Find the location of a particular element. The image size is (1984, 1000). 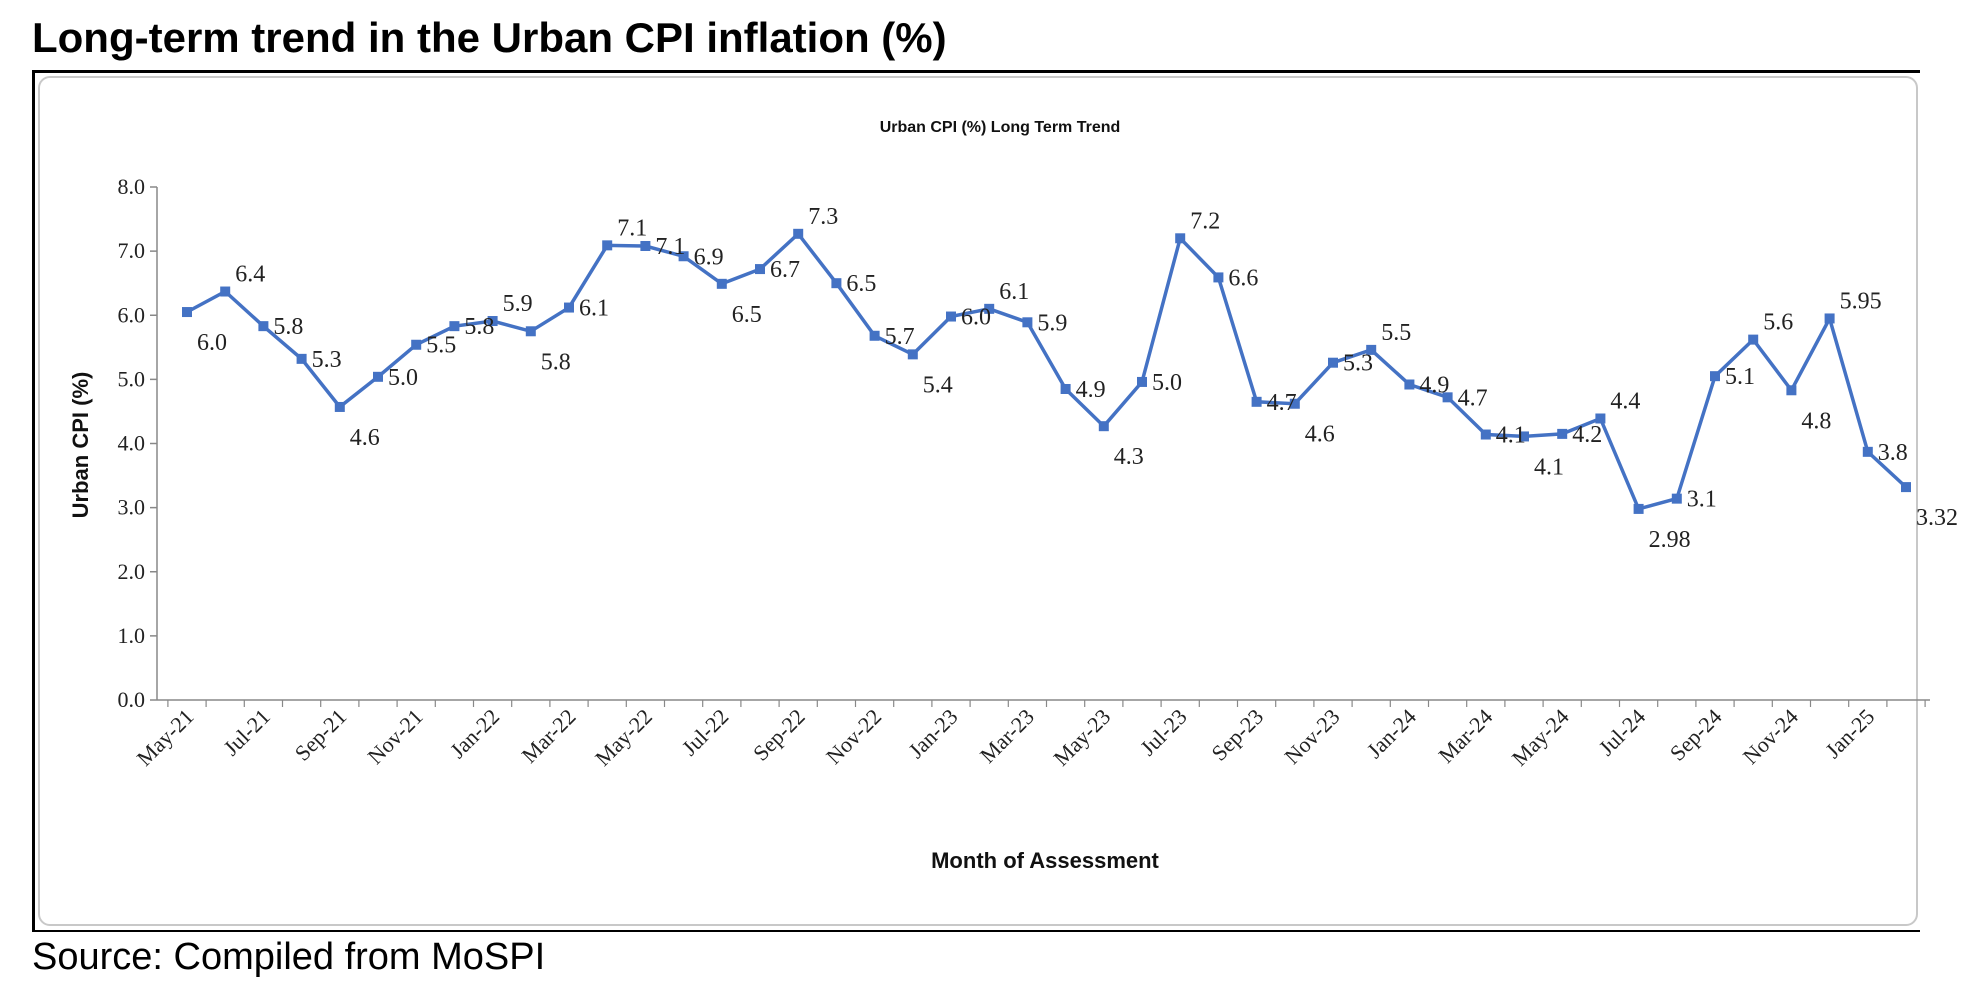

x-axis-title: Month of Assessment is located at coordinates (1045, 860).